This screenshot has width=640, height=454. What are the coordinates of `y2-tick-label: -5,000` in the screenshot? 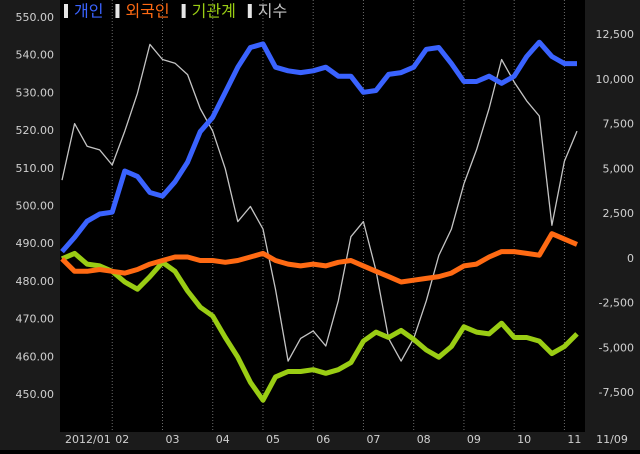 It's located at (616, 347).